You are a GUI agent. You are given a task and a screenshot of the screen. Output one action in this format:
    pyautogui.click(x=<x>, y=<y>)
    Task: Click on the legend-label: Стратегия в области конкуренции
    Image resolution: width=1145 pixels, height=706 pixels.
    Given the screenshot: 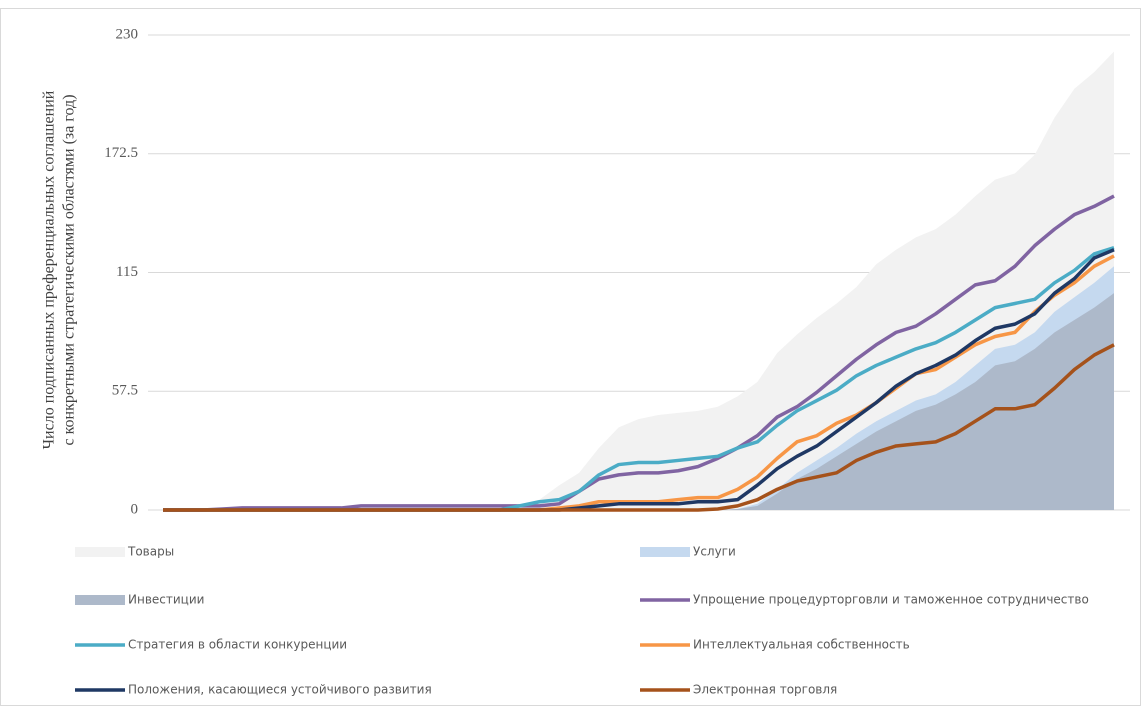 What is the action you would take?
    pyautogui.click(x=237, y=645)
    